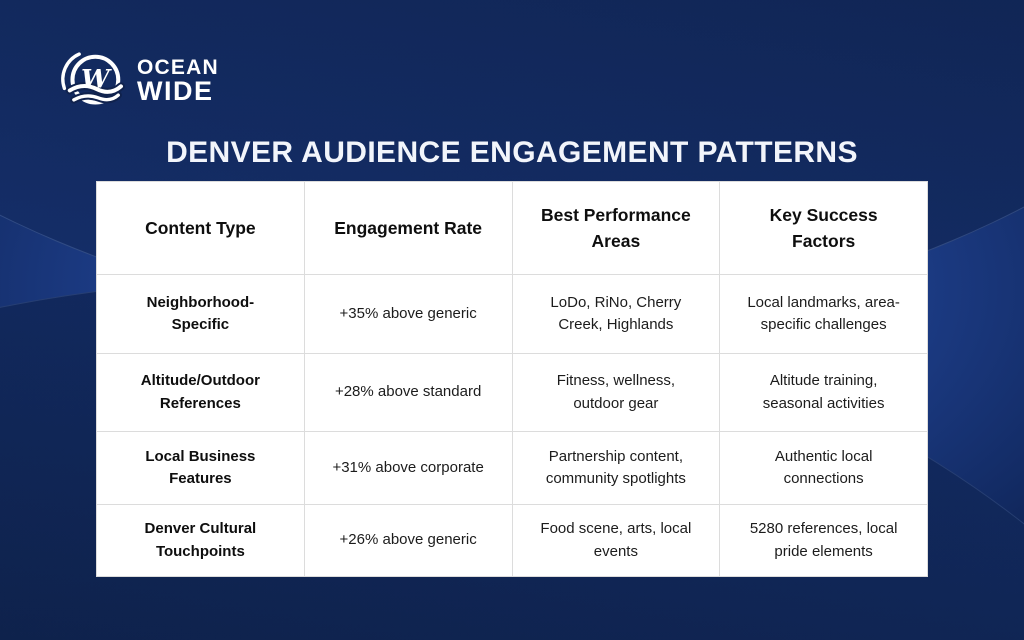 This screenshot has width=1024, height=640. What do you see at coordinates (823, 540) in the screenshot?
I see `cell-key-success-factors: 5280 references, local pride elements` at bounding box center [823, 540].